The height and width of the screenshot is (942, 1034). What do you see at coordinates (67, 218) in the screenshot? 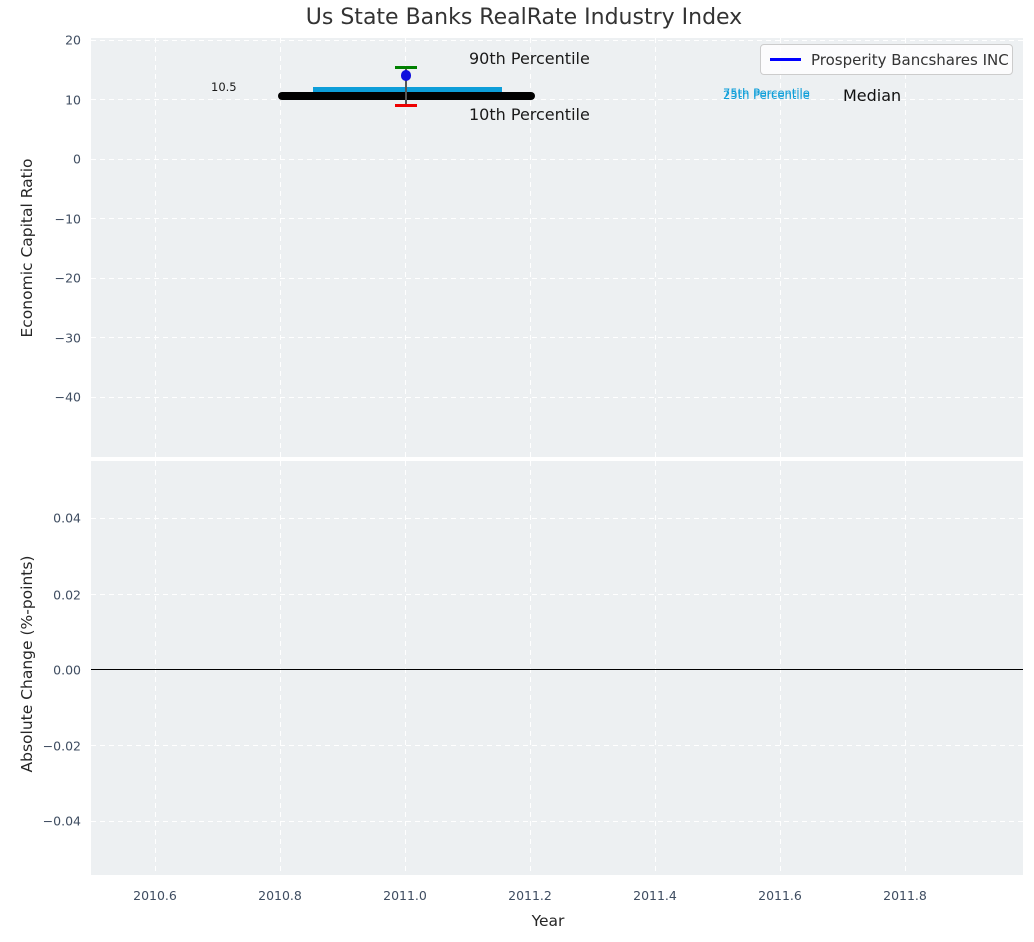
I see `ytick-label: −10` at bounding box center [67, 218].